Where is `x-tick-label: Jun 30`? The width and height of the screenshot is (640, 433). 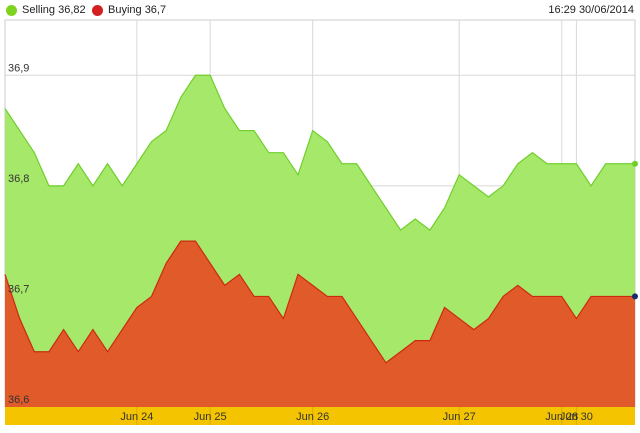 x-tick-label: Jun 30 is located at coordinates (576, 417).